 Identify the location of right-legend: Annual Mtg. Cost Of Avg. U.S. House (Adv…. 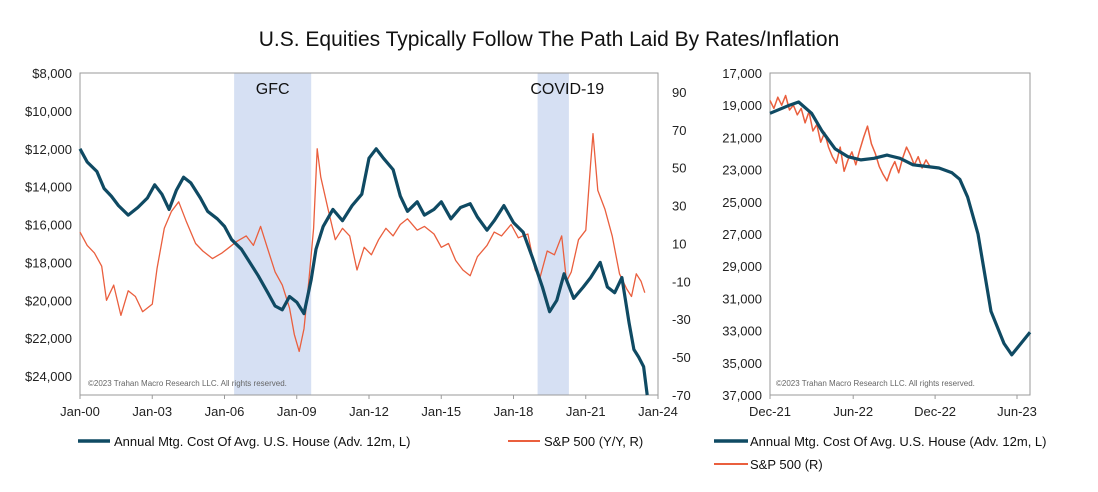
(880, 453).